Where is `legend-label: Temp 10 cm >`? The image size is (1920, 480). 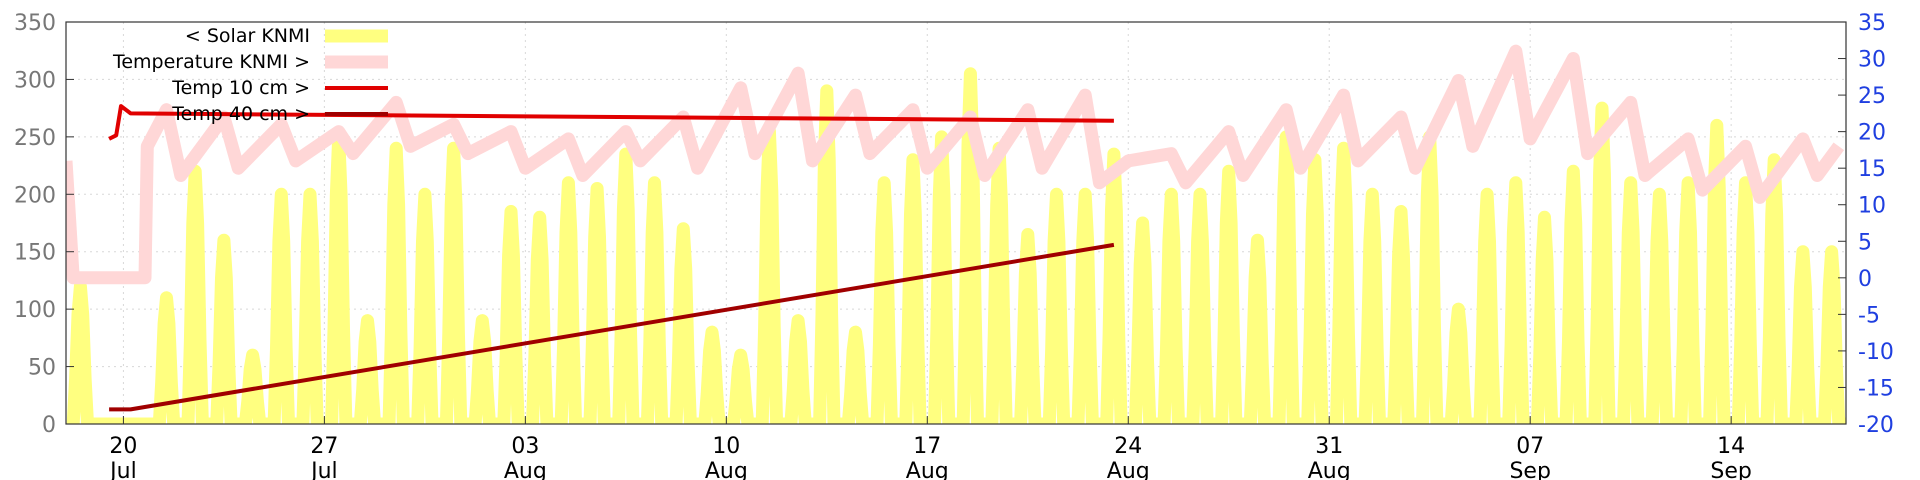 legend-label: Temp 10 cm > is located at coordinates (240, 88).